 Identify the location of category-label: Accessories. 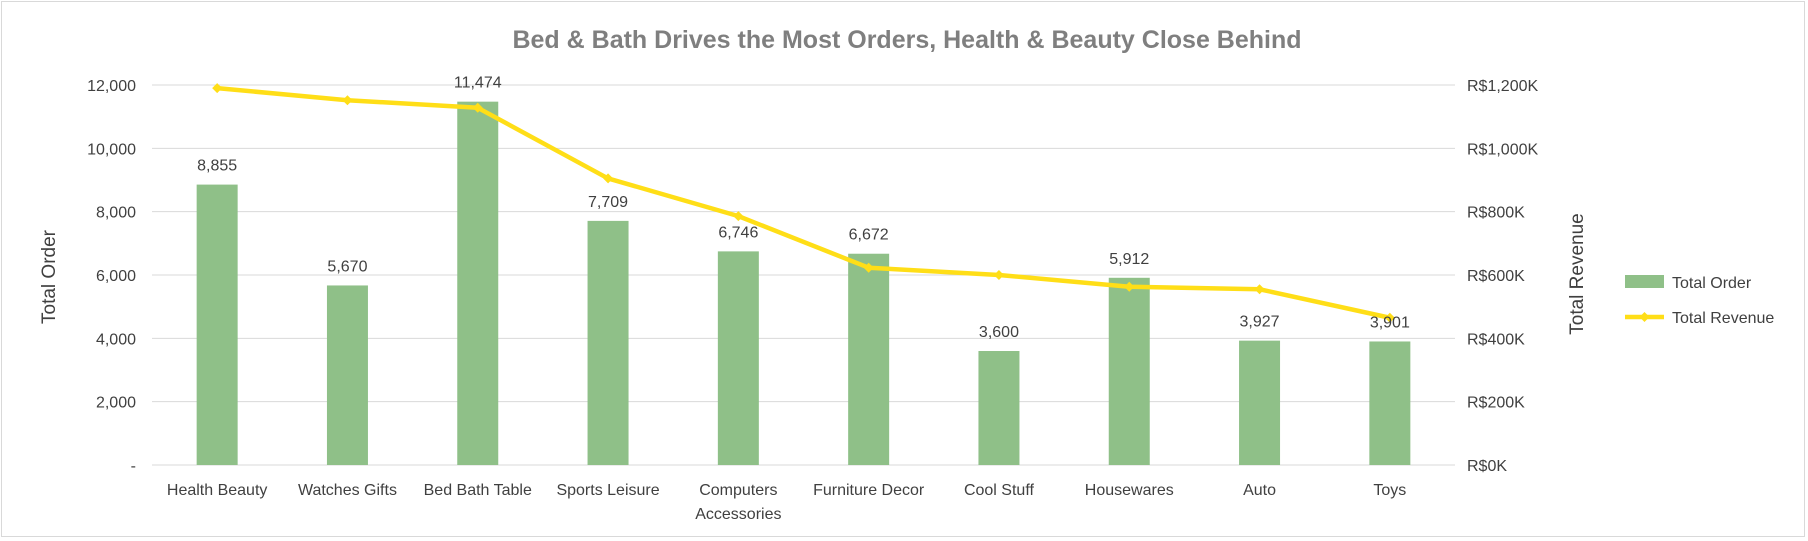
(738, 514).